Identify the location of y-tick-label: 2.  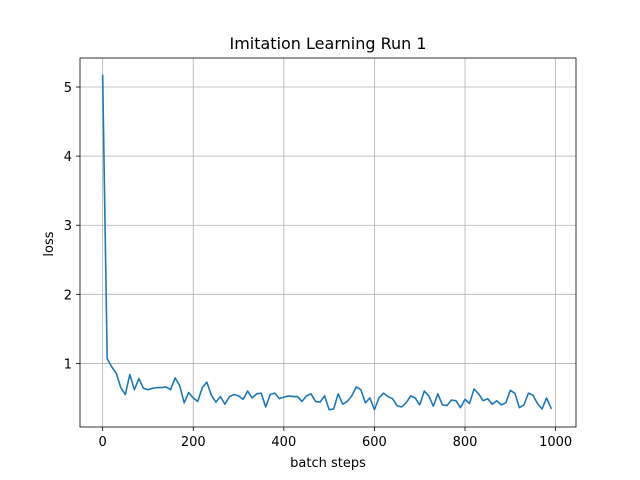
(68, 295).